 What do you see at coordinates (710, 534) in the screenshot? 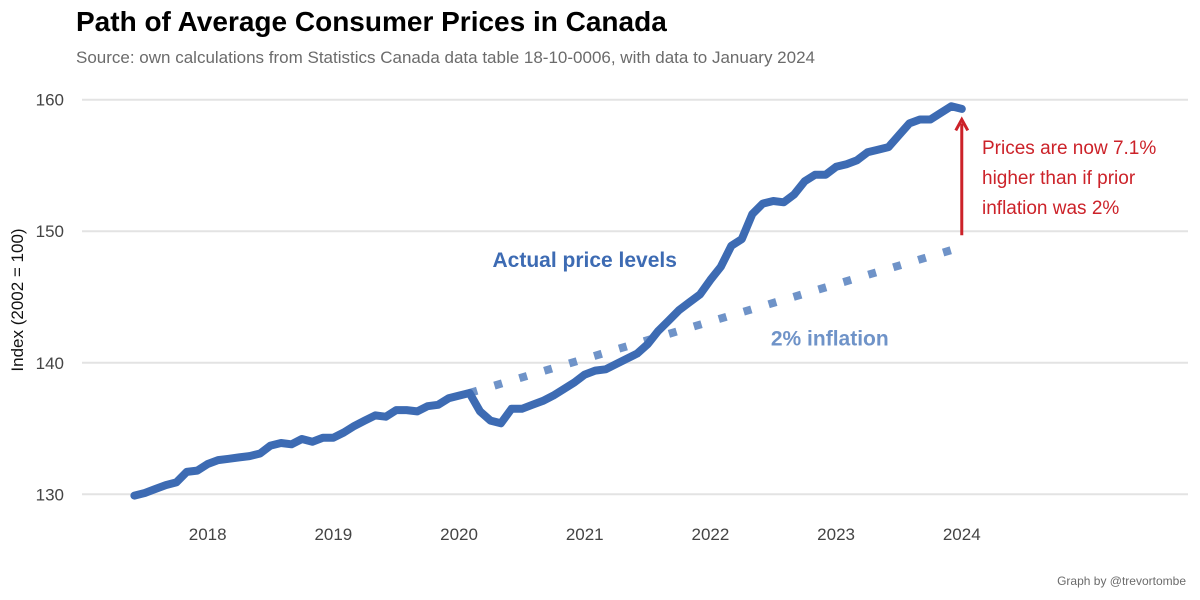
I see `x-tick-label-2022: 2022` at bounding box center [710, 534].